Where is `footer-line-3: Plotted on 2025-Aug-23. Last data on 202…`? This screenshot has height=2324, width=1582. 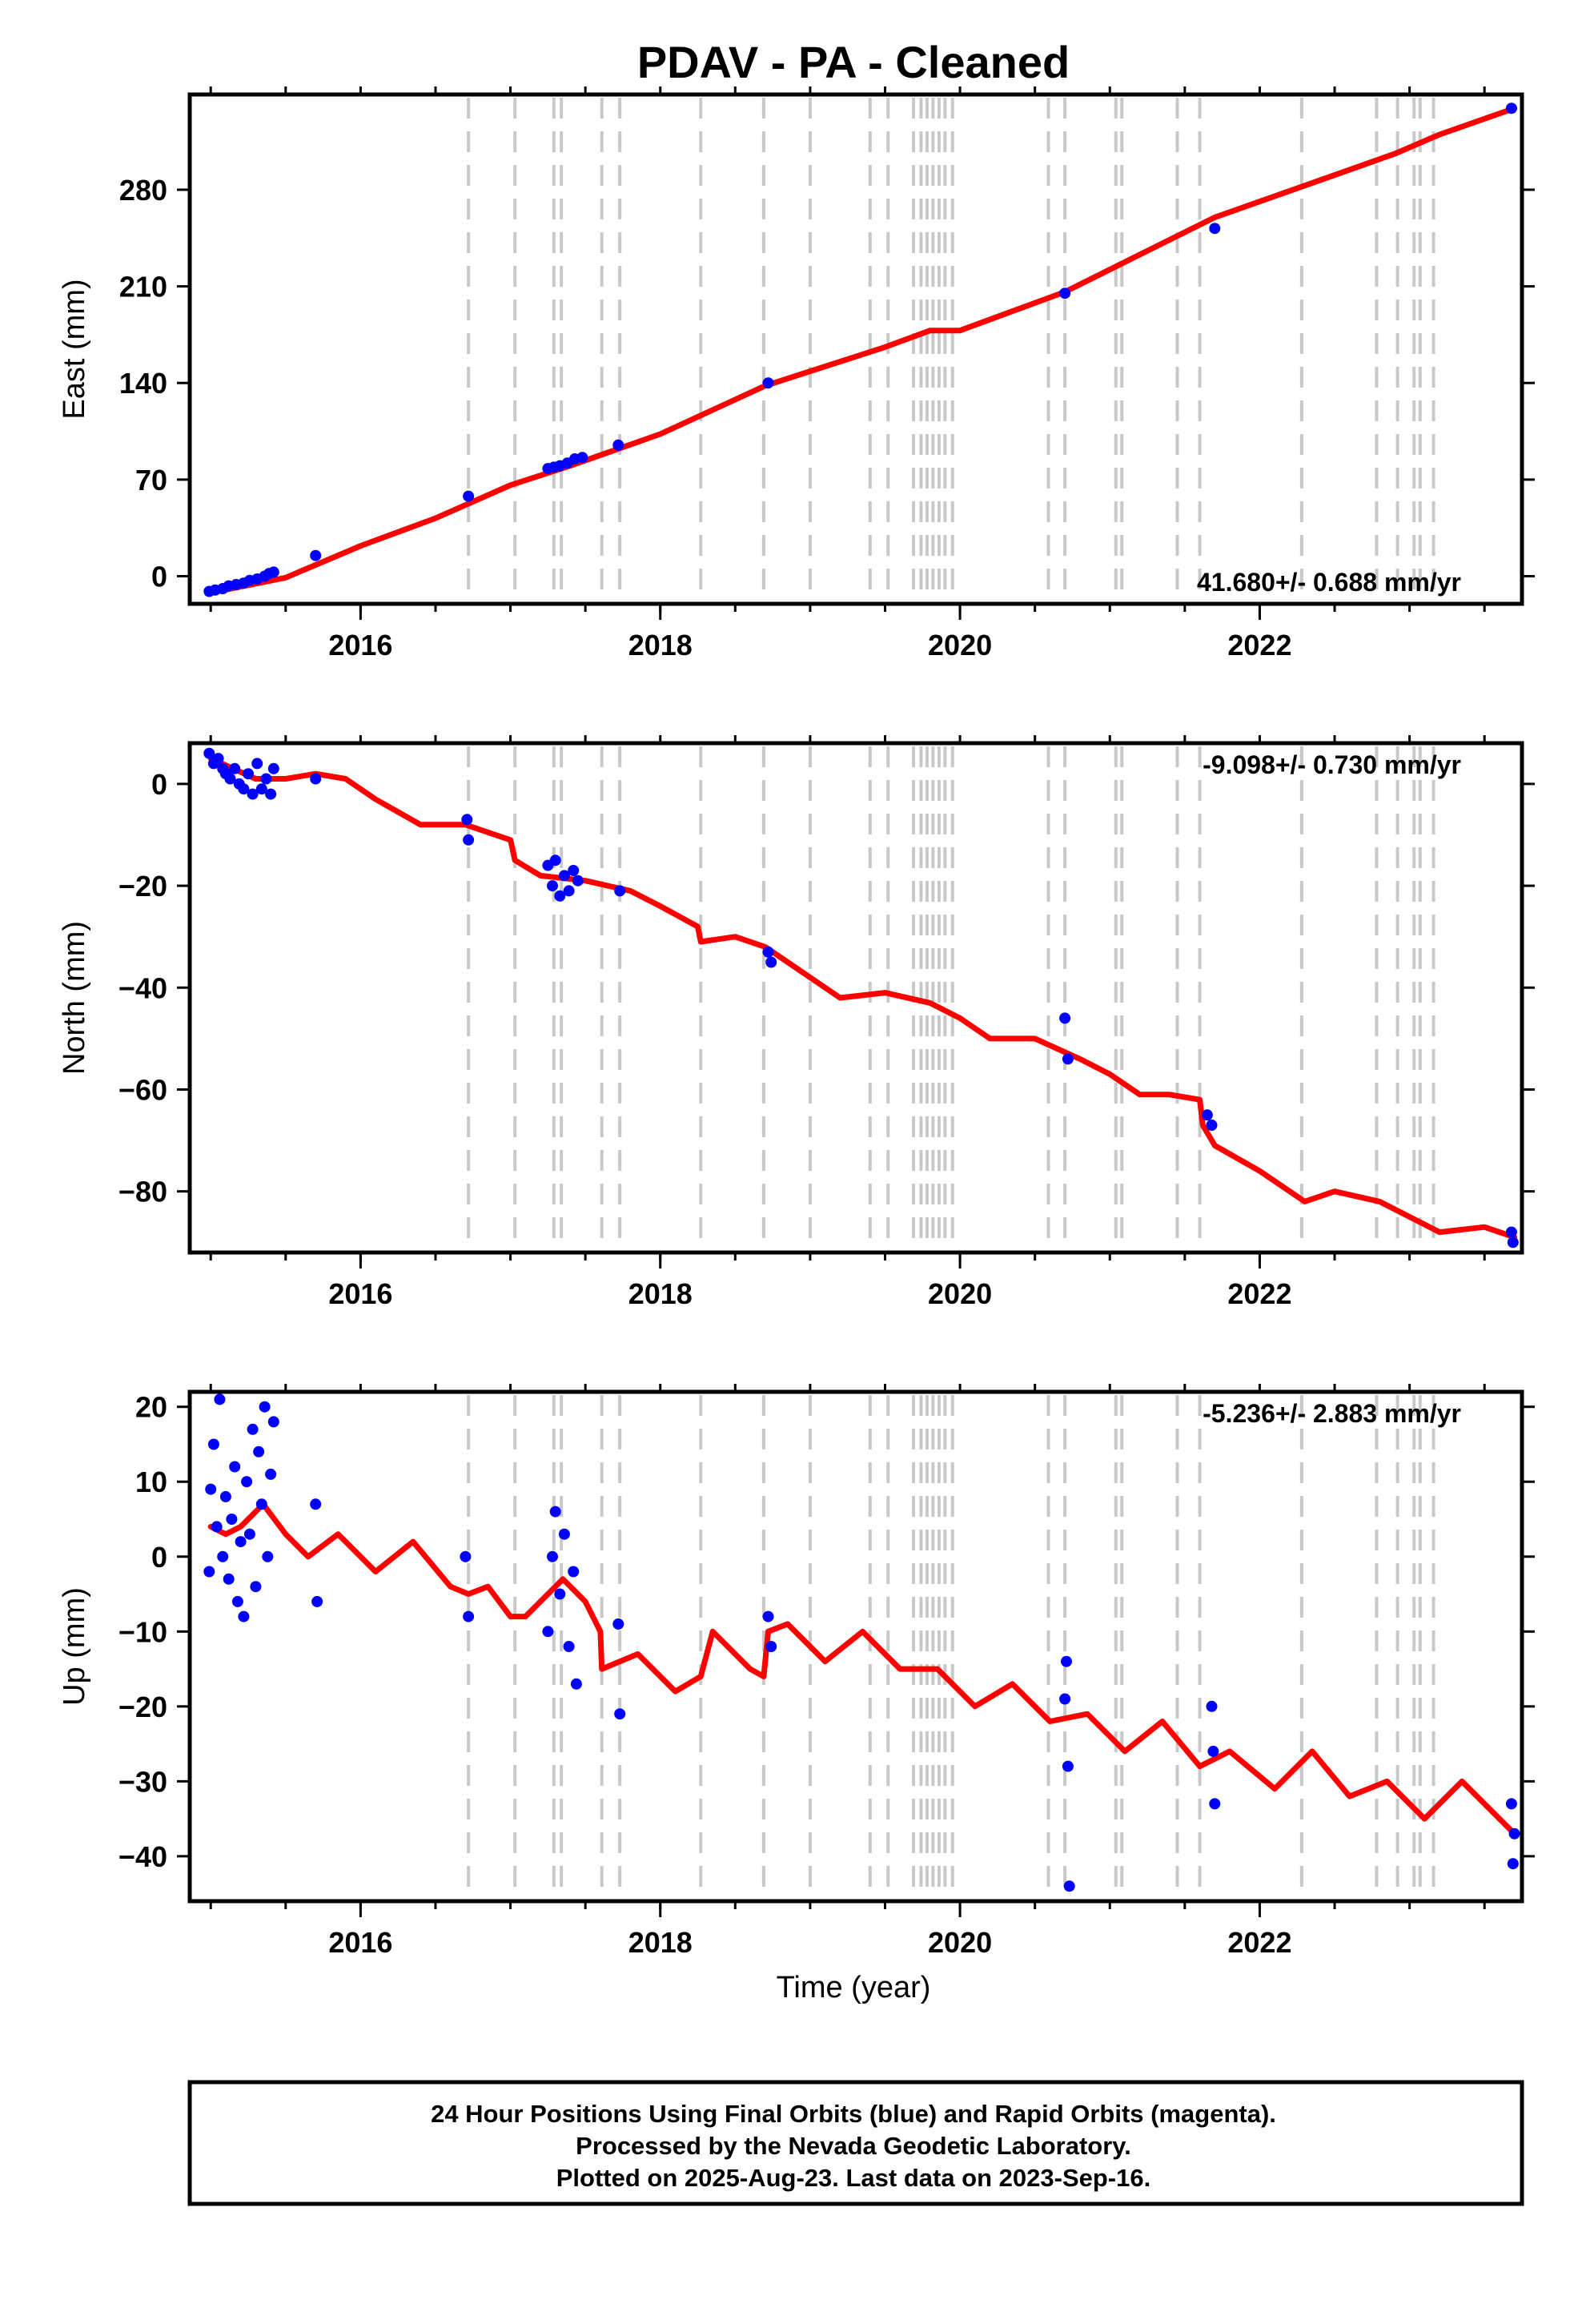
footer-line-3: Plotted on 2025-Aug-23. Last data on 202… is located at coordinates (853, 2178).